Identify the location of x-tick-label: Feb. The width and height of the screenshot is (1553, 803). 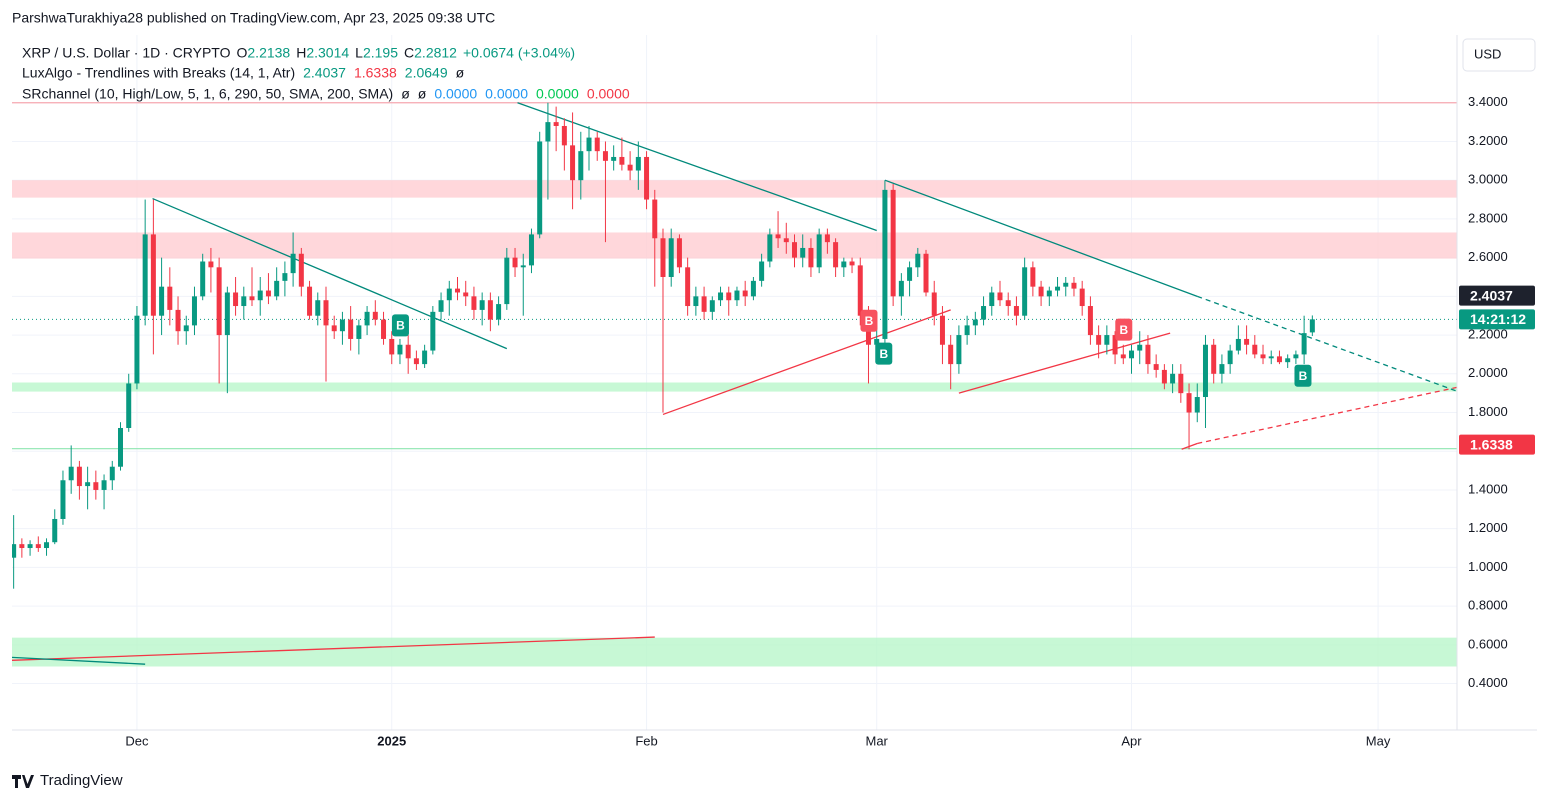
(646, 740).